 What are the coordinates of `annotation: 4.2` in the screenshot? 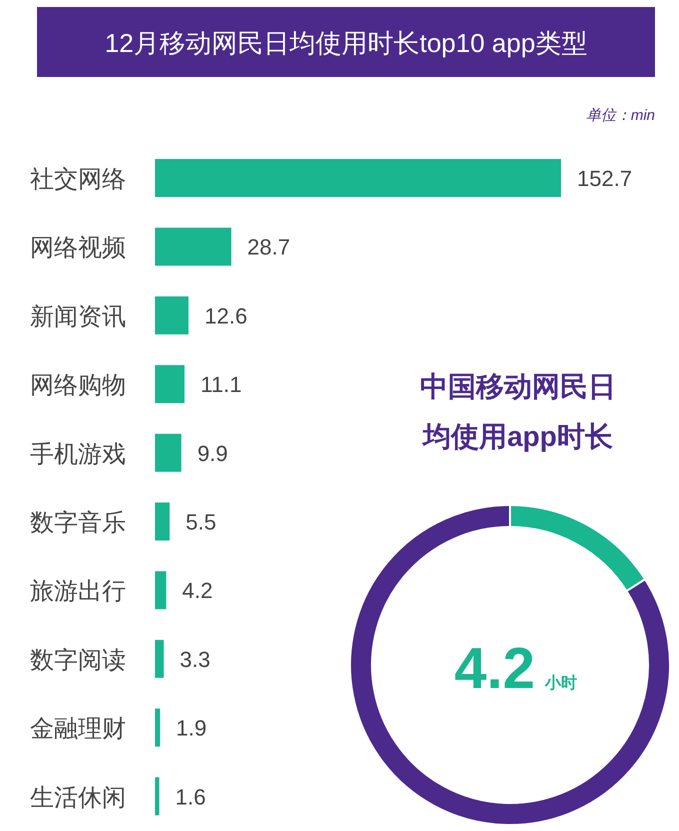 It's located at (494, 668).